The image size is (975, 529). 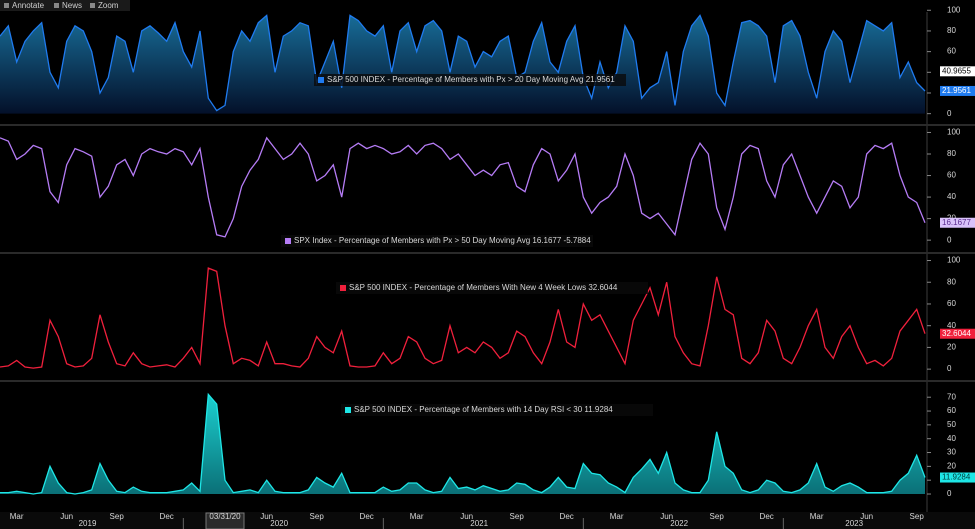 What do you see at coordinates (854, 523) in the screenshot?
I see `year-label: 2023` at bounding box center [854, 523].